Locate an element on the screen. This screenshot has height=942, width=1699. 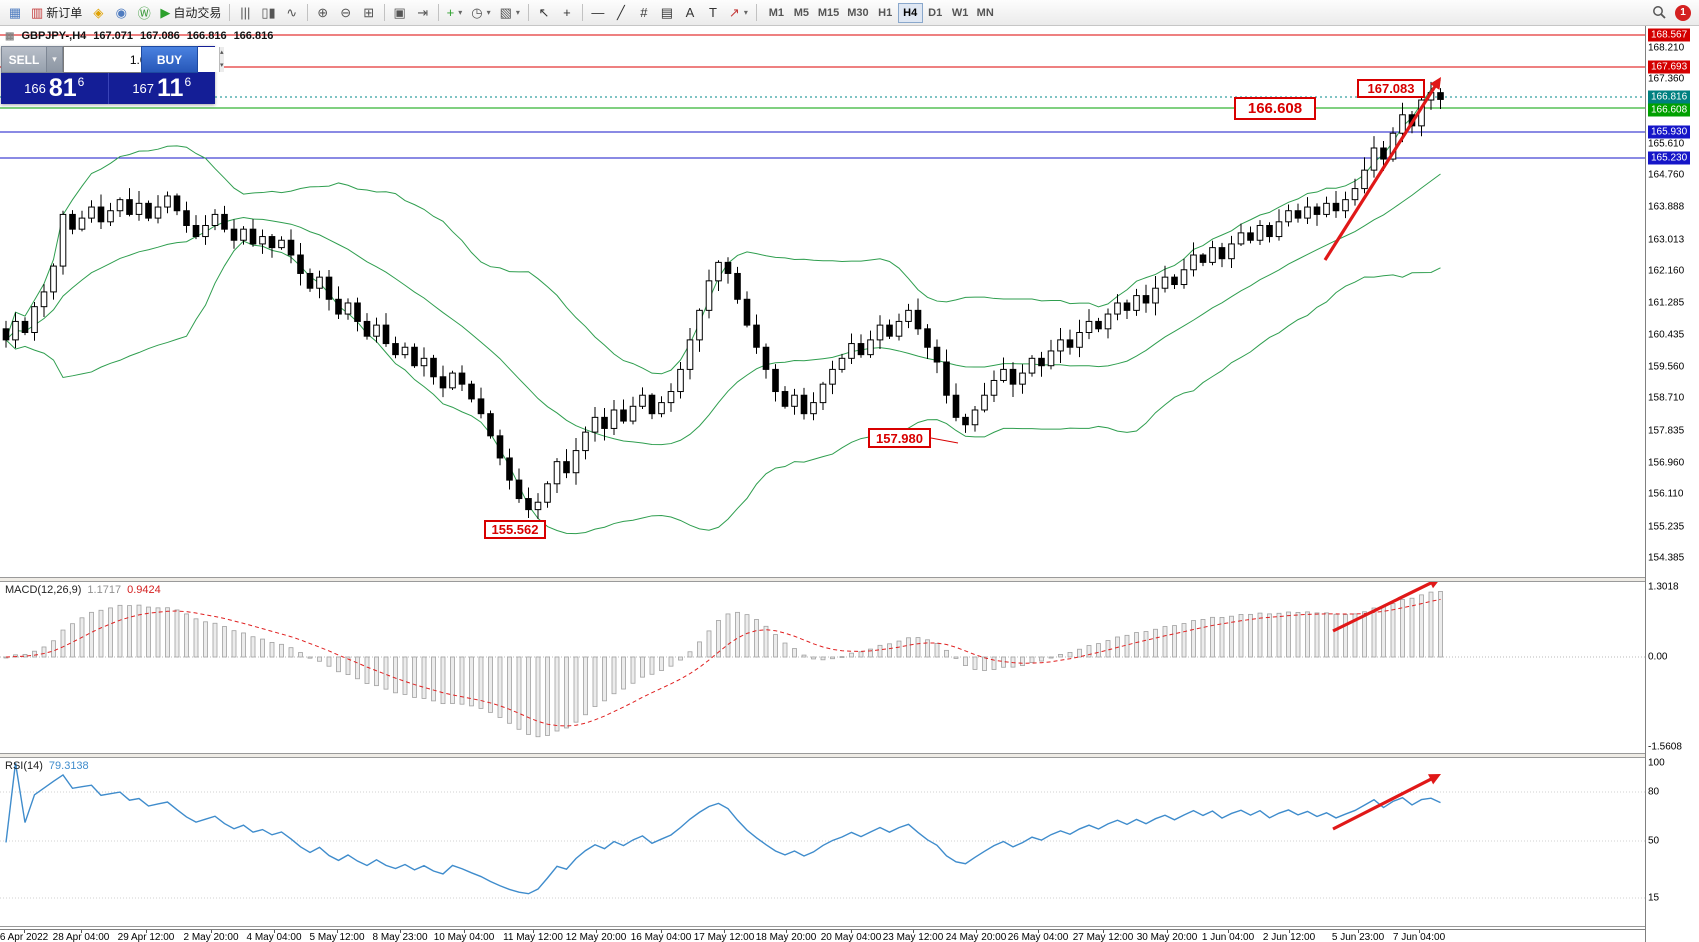
buy-price: 167 11 6 is located at coordinates (162, 88).